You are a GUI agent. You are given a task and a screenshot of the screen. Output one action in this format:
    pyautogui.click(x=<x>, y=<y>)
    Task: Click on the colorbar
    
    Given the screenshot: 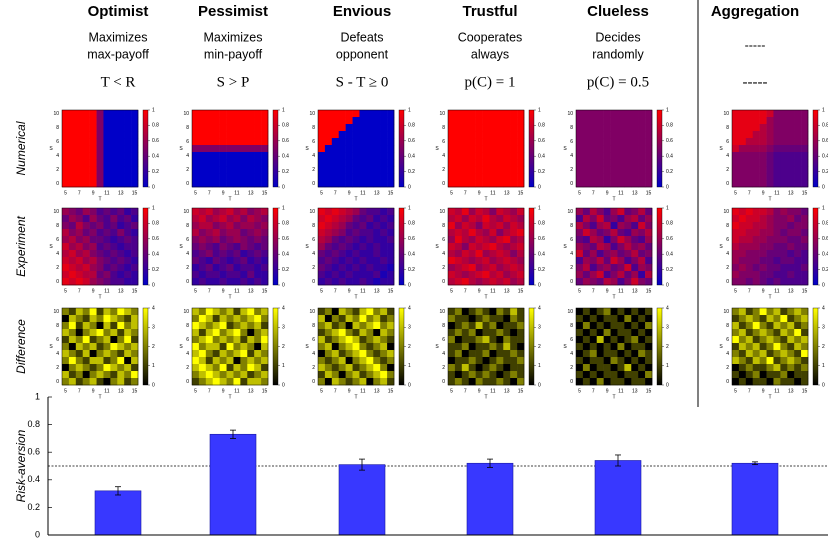 What is the action you would take?
    pyautogui.click(x=275, y=246)
    